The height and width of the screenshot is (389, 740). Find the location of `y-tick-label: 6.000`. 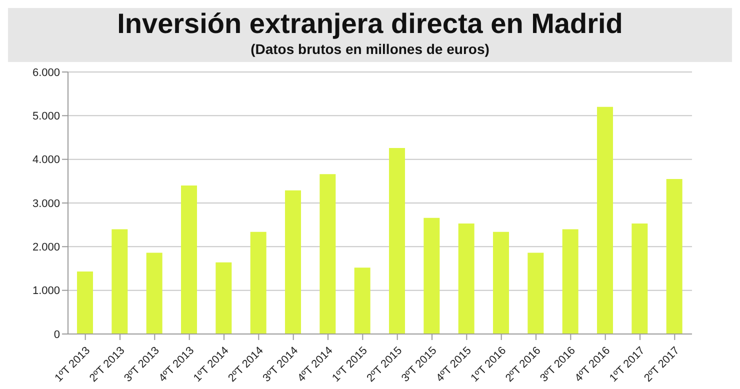

y-tick-label: 6.000 is located at coordinates (46, 72).